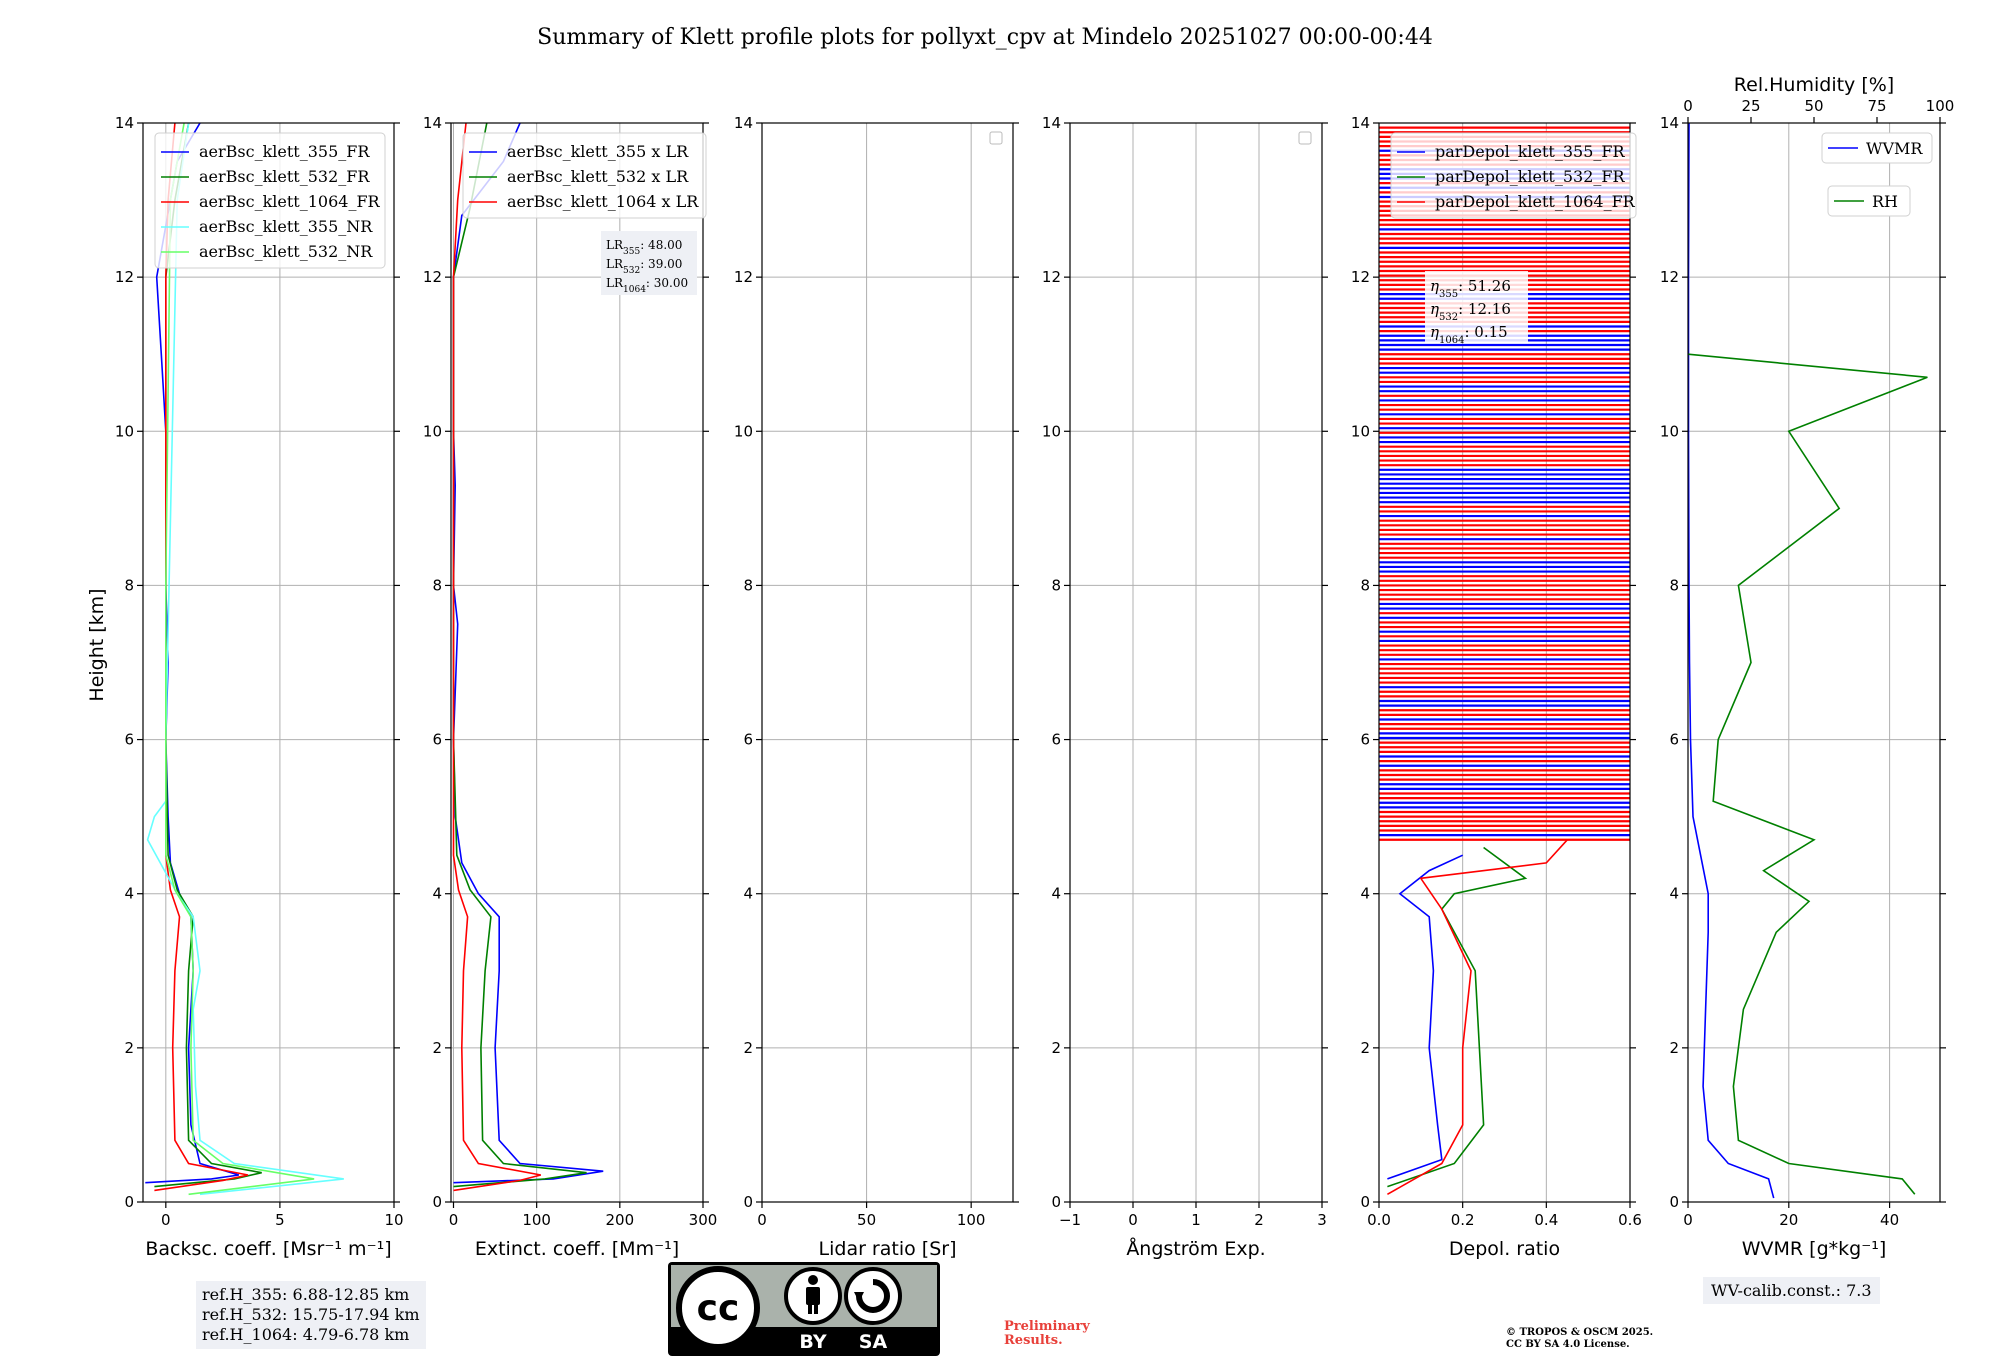 This screenshot has width=2000, height=1360. Describe the element at coordinates (268, 1249) in the screenshot. I see `x-axis-label: Backsc. coeff. [Msr⁻¹ m⁻¹]` at that location.